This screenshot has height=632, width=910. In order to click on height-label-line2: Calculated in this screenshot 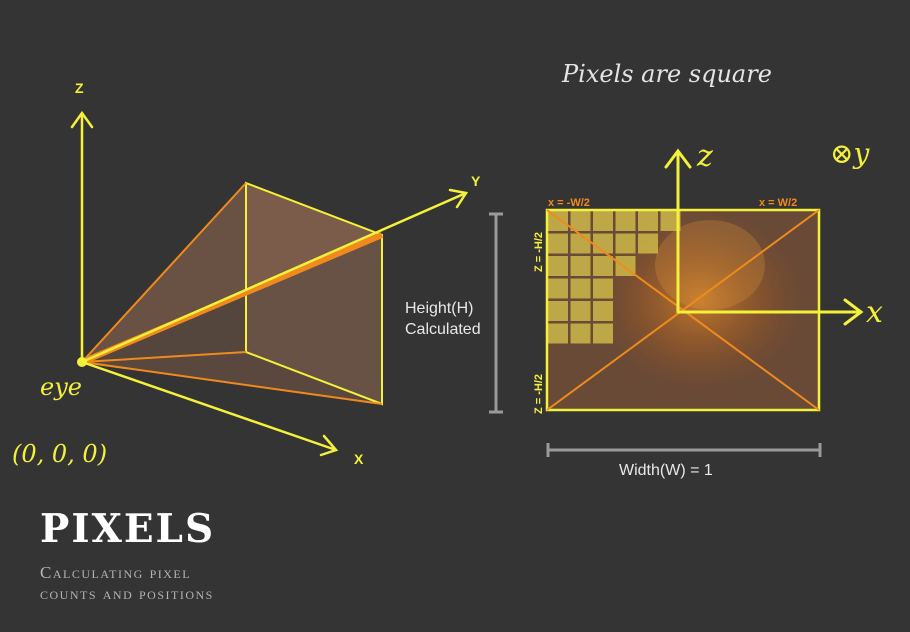, I will do `click(443, 329)`.